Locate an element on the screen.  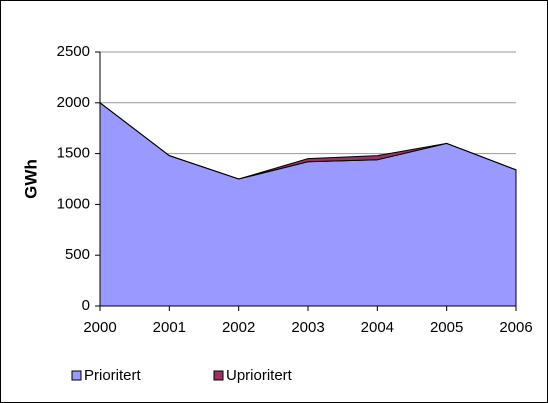
area is located at coordinates (308, 141).